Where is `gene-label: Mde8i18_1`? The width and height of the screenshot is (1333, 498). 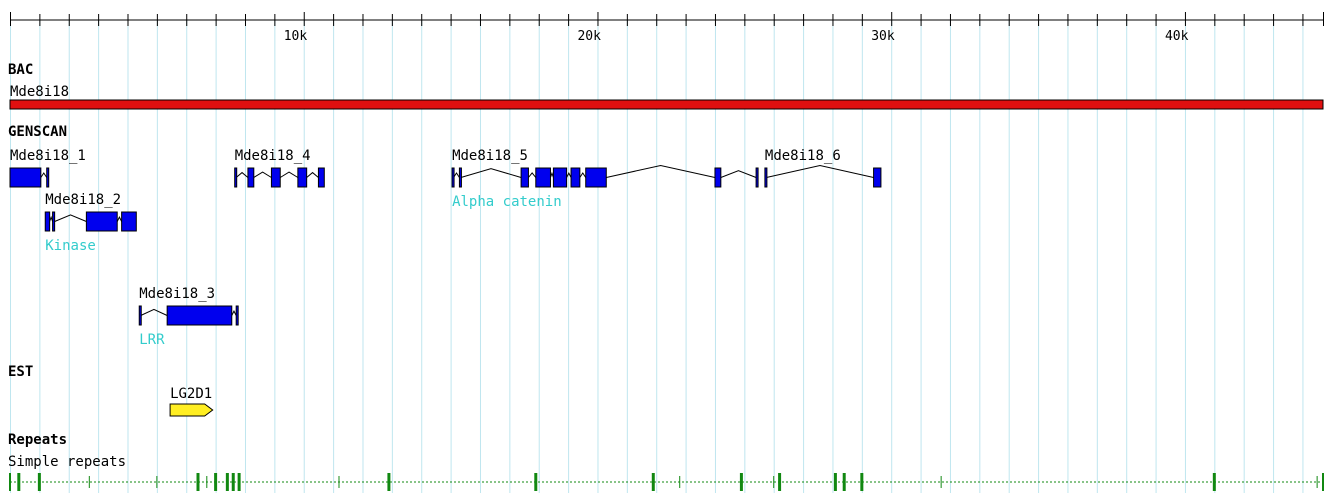
gene-label: Mde8i18_1 is located at coordinates (48, 156).